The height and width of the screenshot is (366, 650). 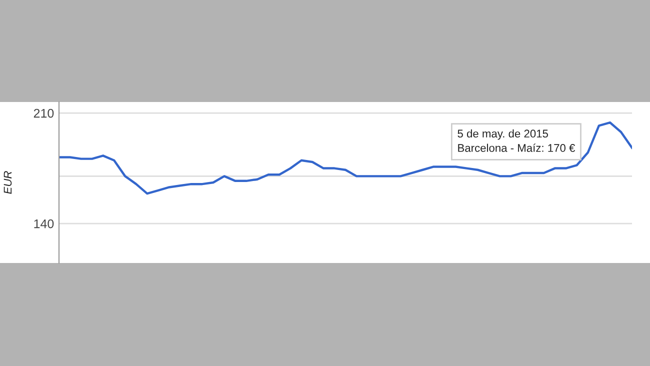 What do you see at coordinates (8, 182) in the screenshot?
I see `y-axis-title: EUR` at bounding box center [8, 182].